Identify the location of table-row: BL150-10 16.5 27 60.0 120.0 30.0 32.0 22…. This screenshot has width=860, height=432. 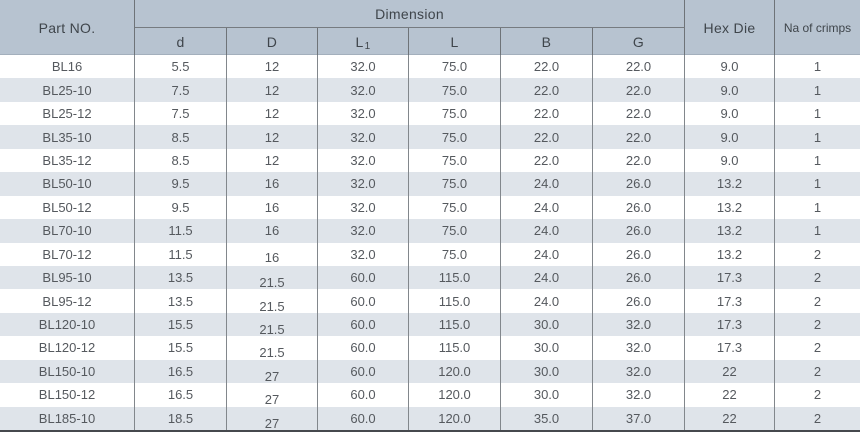
(430, 371).